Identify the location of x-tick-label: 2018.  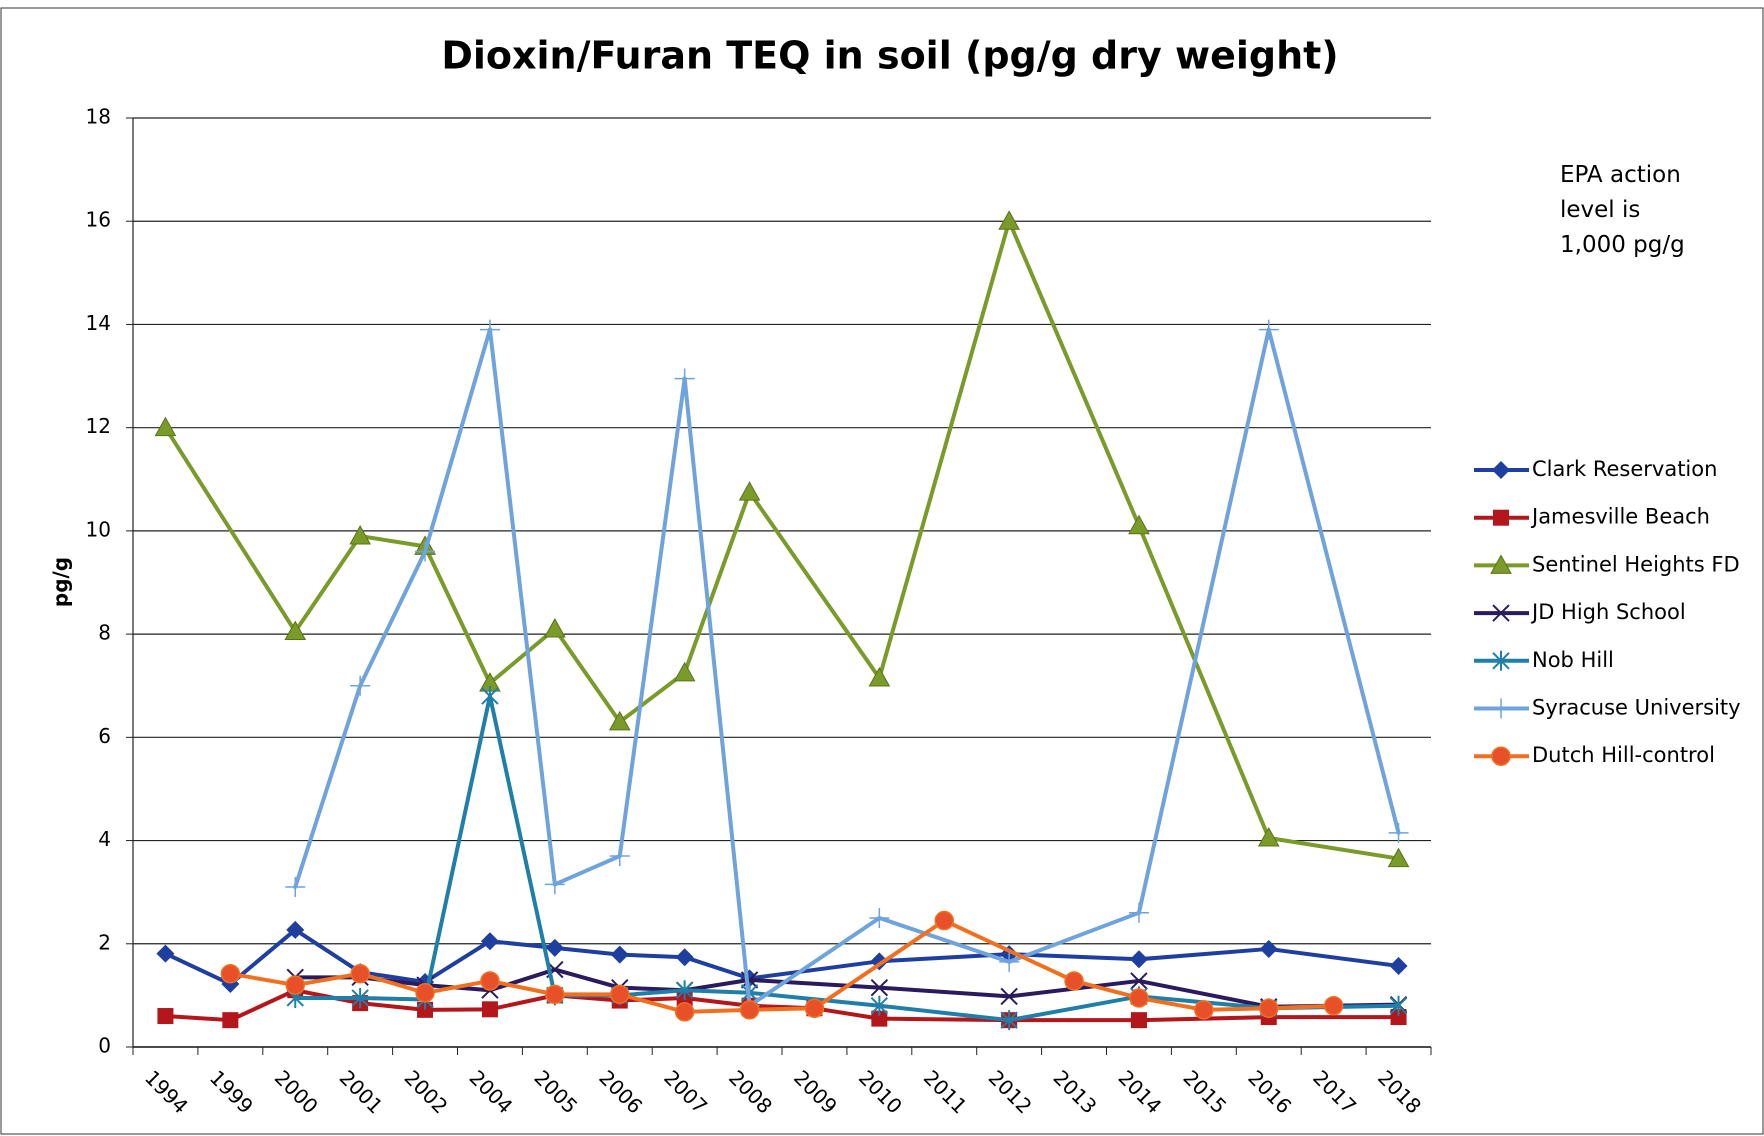
(1399, 1091).